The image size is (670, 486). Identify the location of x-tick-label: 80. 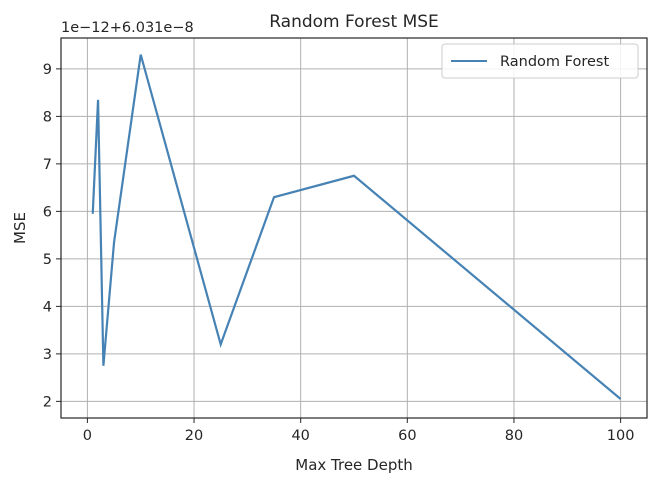
(514, 436).